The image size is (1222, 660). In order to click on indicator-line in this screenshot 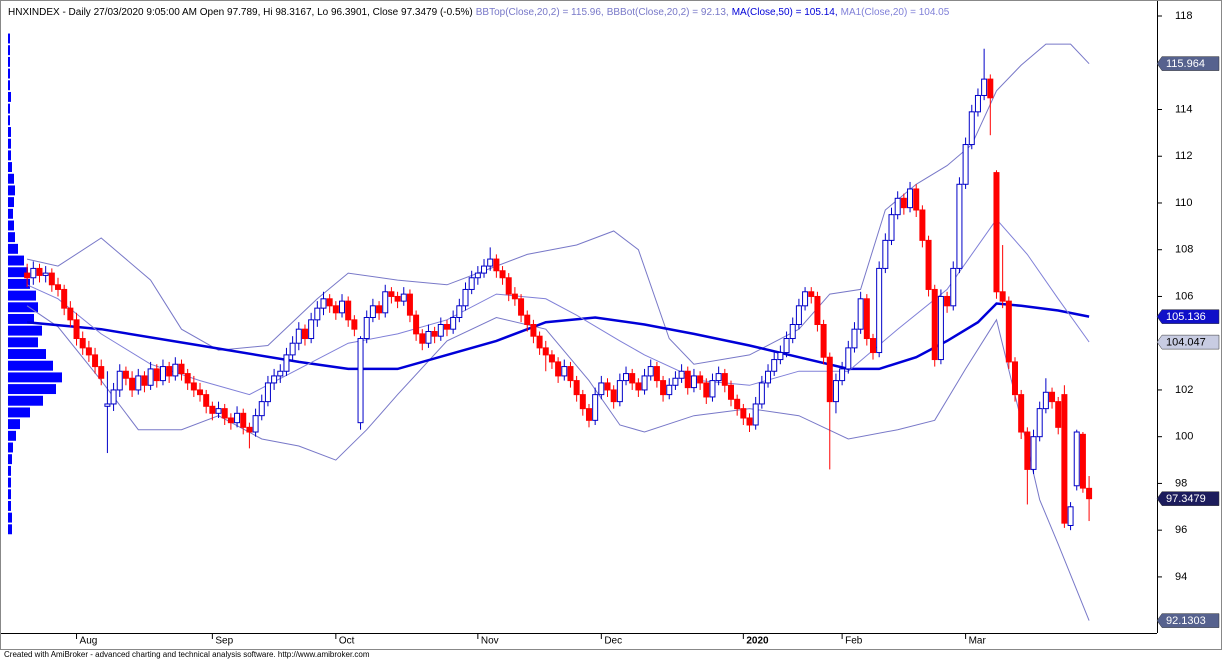, I will do `click(558, 336)`.